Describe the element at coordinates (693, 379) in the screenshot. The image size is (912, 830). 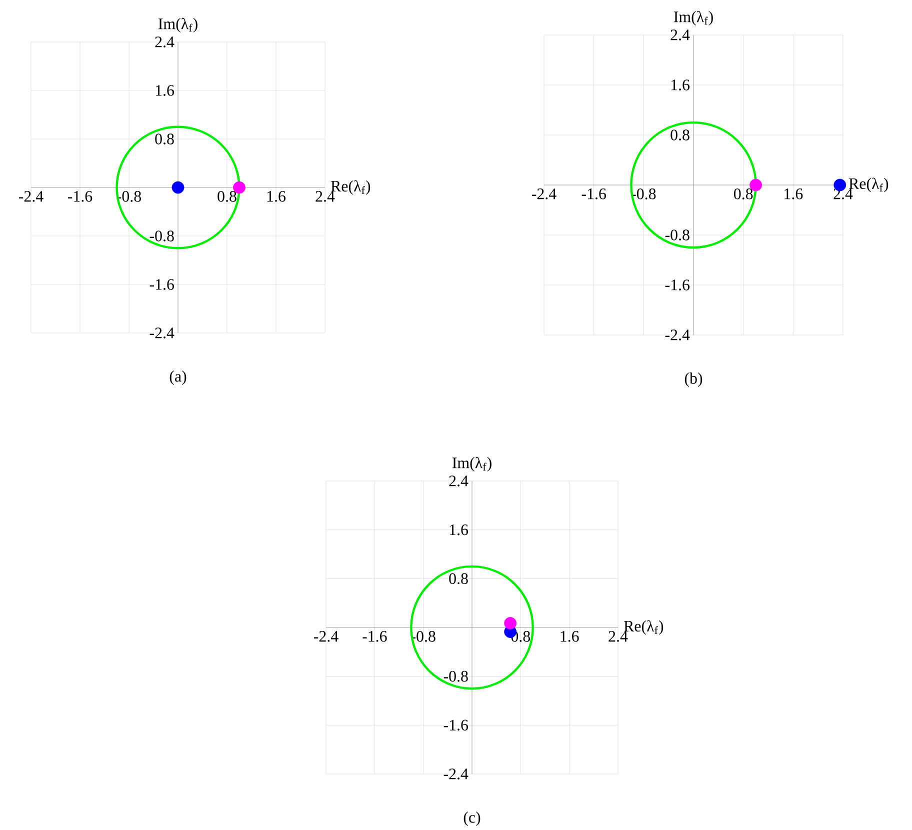
I see `text: (b)` at that location.